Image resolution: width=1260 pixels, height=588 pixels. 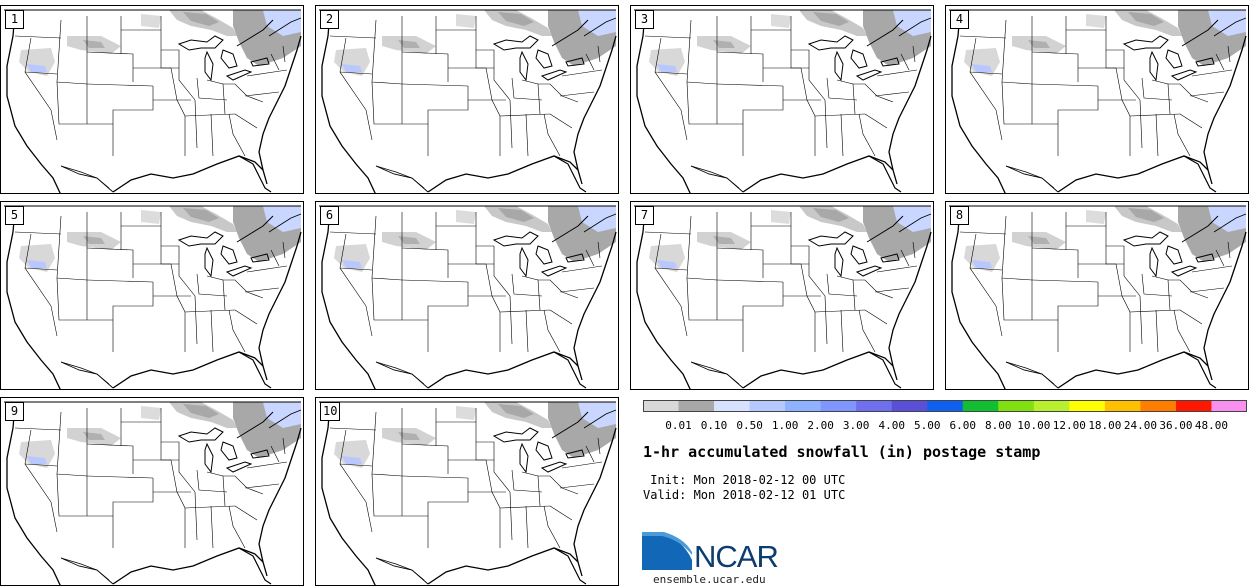 What do you see at coordinates (1140, 425) in the screenshot?
I see `colorbar-tick-label: 24.00` at bounding box center [1140, 425].